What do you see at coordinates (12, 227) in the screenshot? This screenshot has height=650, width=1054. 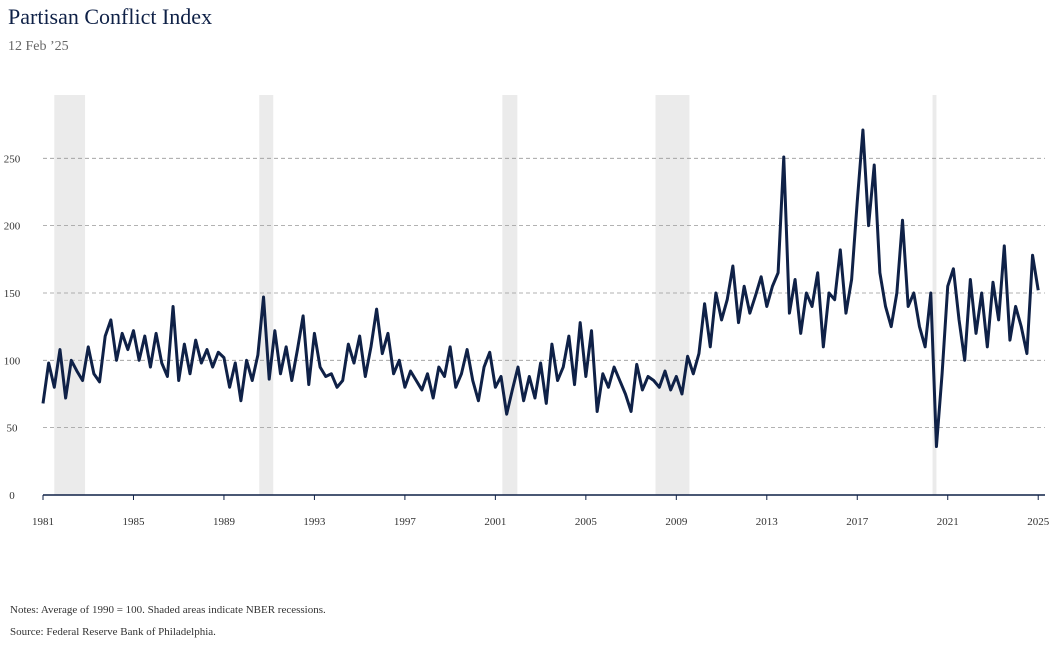 I see `y-tick-label: 200` at bounding box center [12, 227].